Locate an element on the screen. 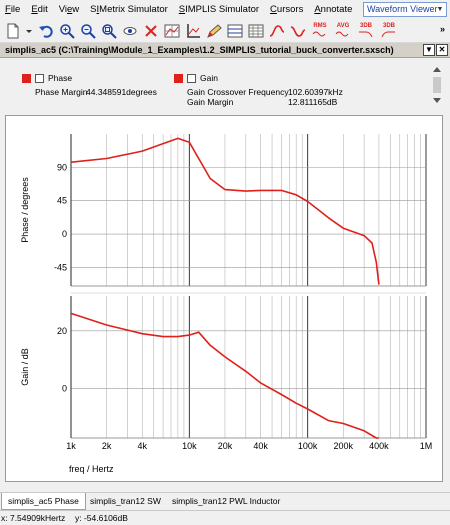  table-icon is located at coordinates (256, 30).